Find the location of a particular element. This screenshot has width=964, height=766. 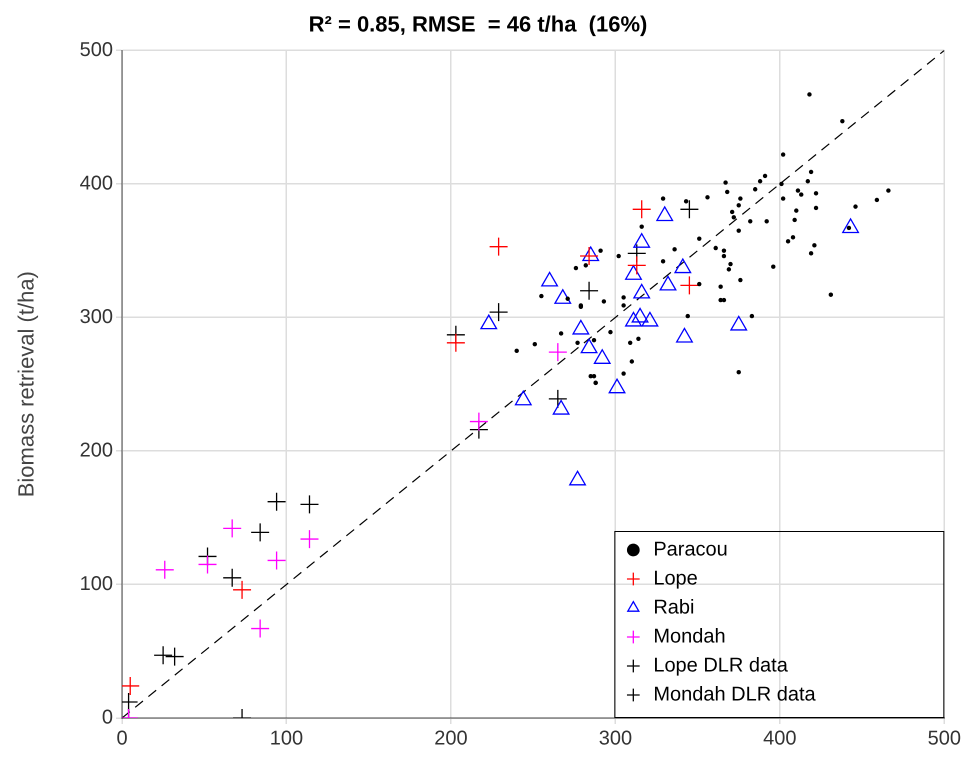

legend-label: Lope is located at coordinates (675, 579).